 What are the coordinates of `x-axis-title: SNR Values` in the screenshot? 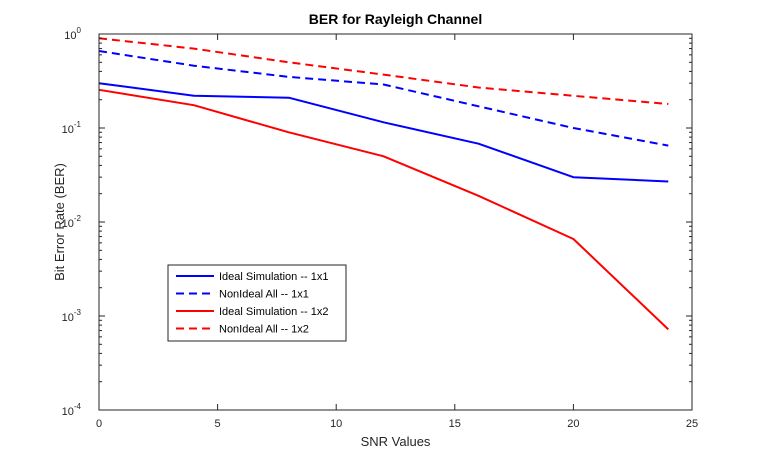 It's located at (396, 441).